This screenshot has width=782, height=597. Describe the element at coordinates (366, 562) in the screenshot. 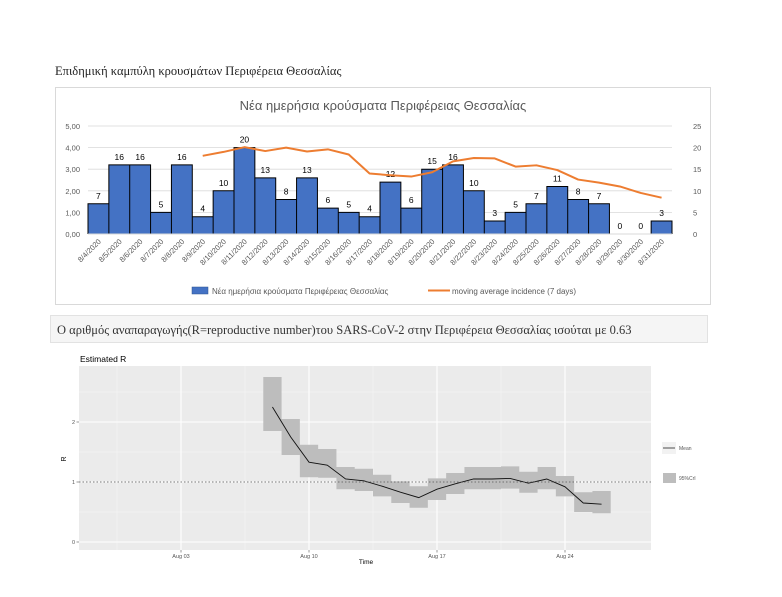

I see `r-chart-xlabel: Time` at that location.